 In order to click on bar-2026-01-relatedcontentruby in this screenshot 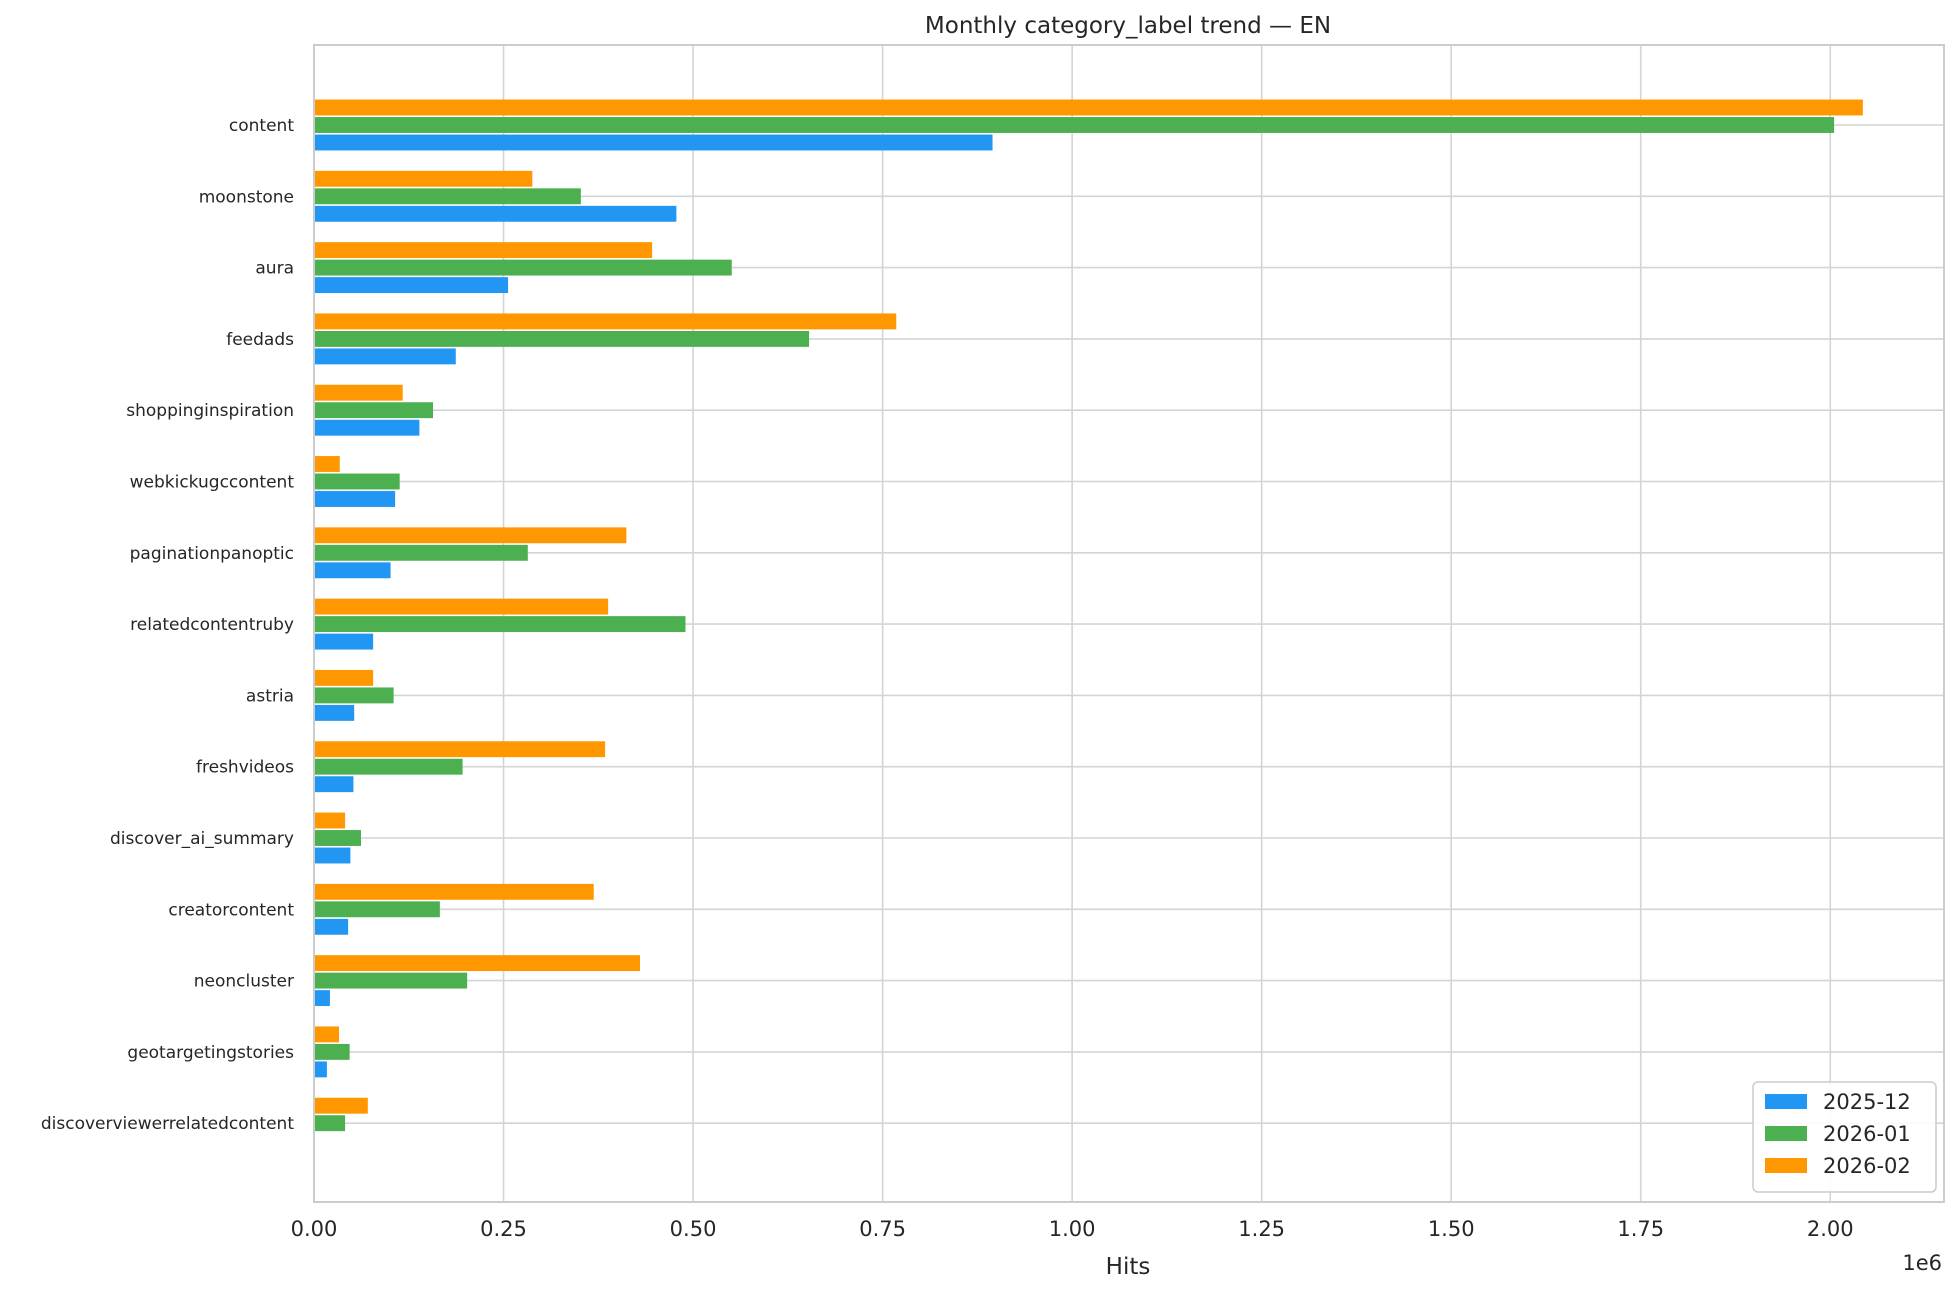, I will do `click(500, 624)`.